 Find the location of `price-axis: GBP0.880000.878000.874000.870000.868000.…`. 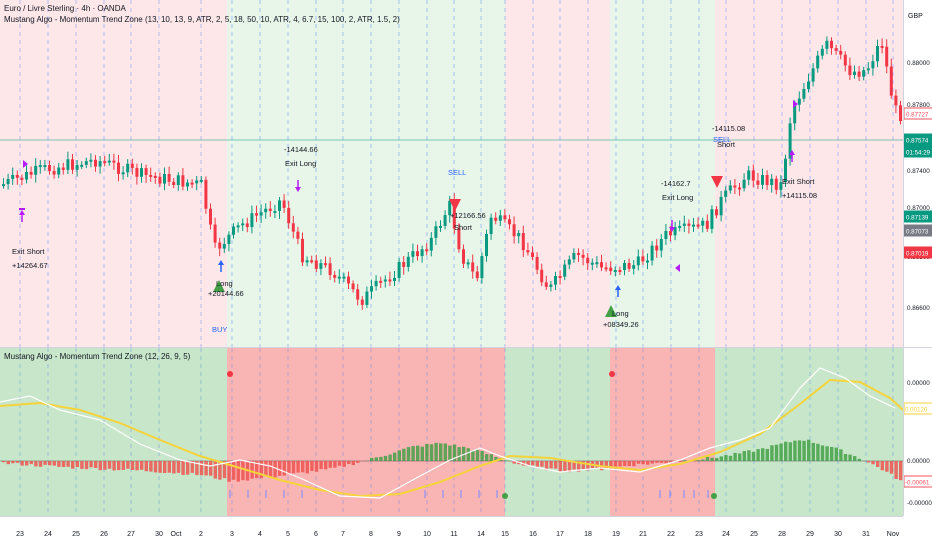

price-axis: GBP0.880000.878000.874000.870000.868000.… is located at coordinates (917, 173).